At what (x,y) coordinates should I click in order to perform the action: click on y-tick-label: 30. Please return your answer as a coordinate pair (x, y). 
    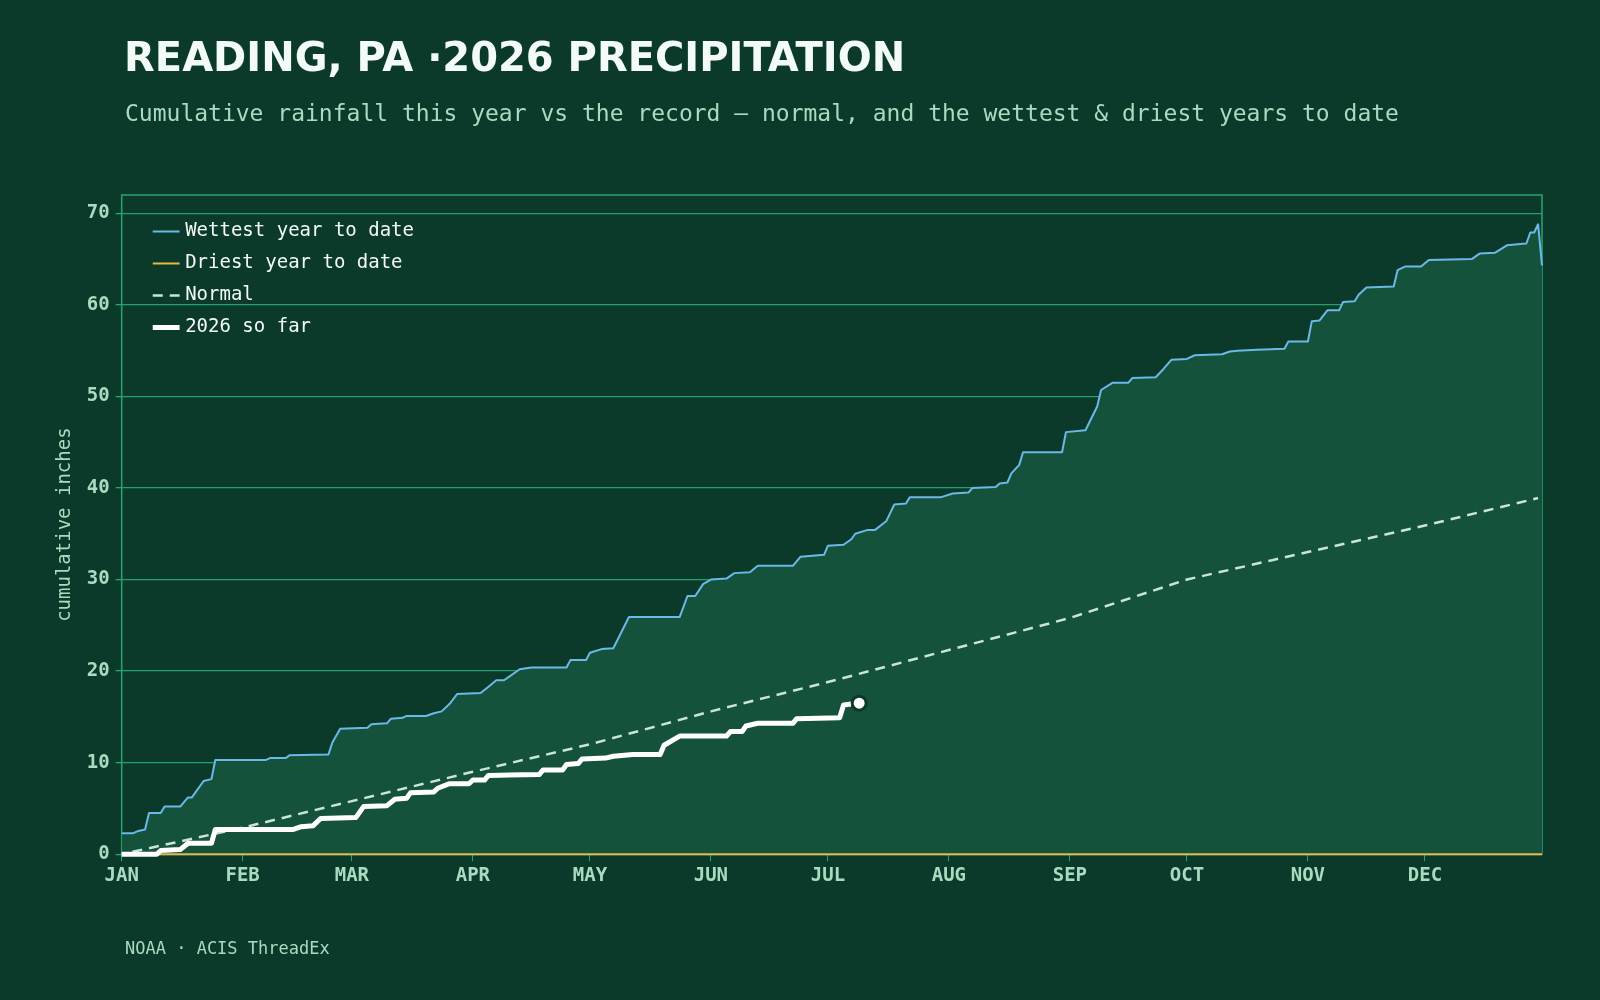
    Looking at the image, I should click on (98, 577).